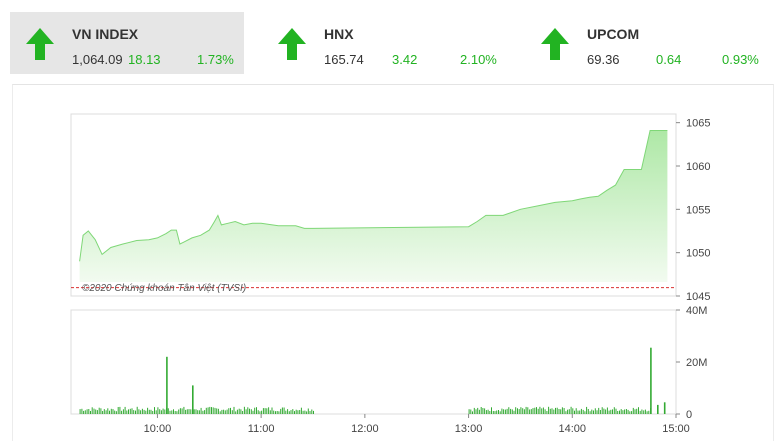 This screenshot has width=780, height=443. Describe the element at coordinates (387, 43) in the screenshot. I see `index-tile-hnx: HNX 165.74 3.42 2.10%` at that location.